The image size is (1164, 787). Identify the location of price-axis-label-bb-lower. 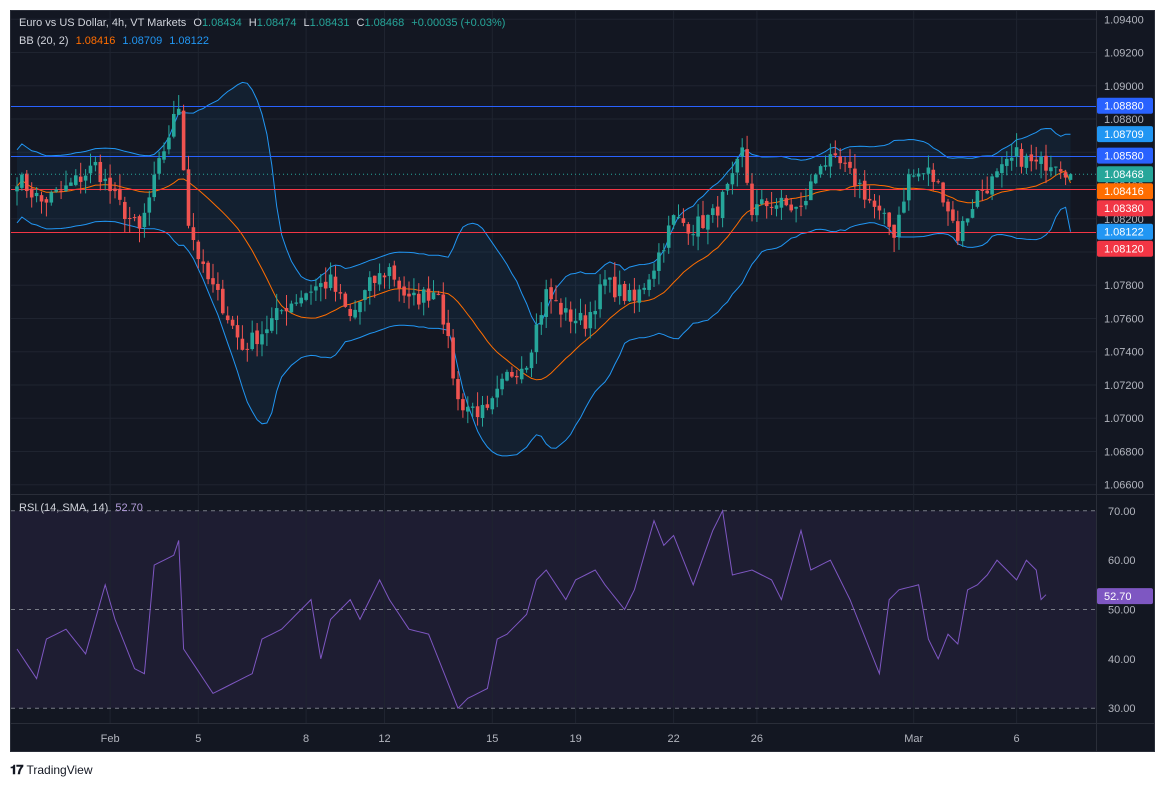
(1125, 231).